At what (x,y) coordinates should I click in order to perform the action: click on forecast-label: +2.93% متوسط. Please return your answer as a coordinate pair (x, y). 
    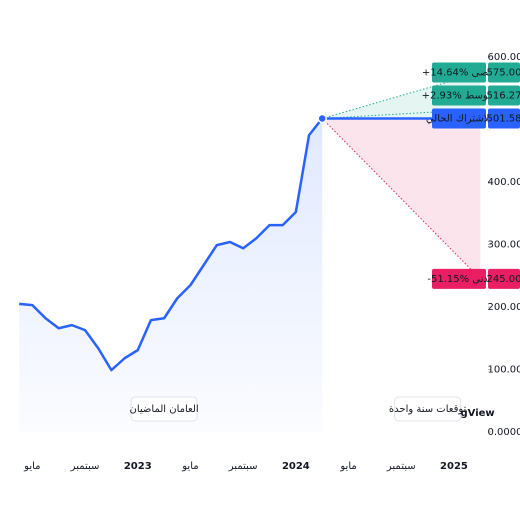
    Looking at the image, I should click on (459, 96).